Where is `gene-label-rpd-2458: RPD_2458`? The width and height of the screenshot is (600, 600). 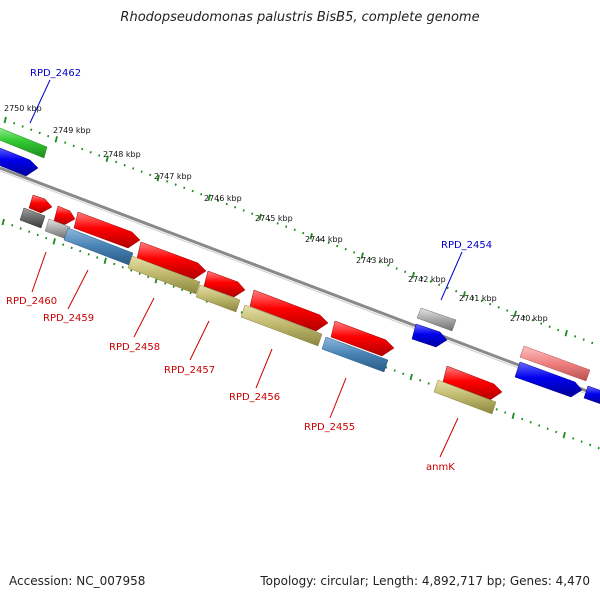
gene-label-rpd-2458: RPD_2458 is located at coordinates (134, 347).